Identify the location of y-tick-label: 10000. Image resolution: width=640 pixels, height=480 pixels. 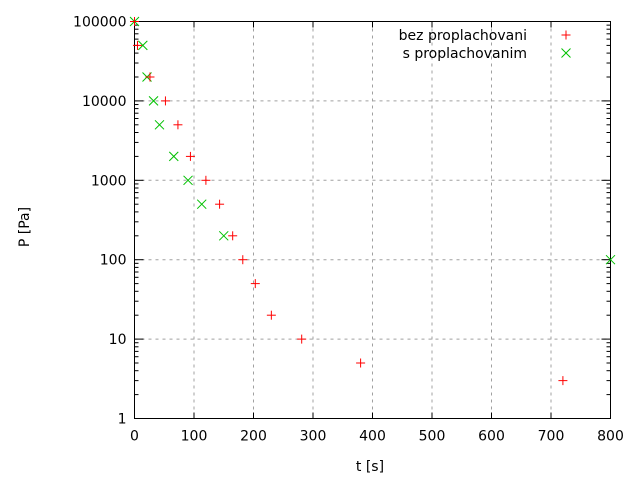
(104, 102).